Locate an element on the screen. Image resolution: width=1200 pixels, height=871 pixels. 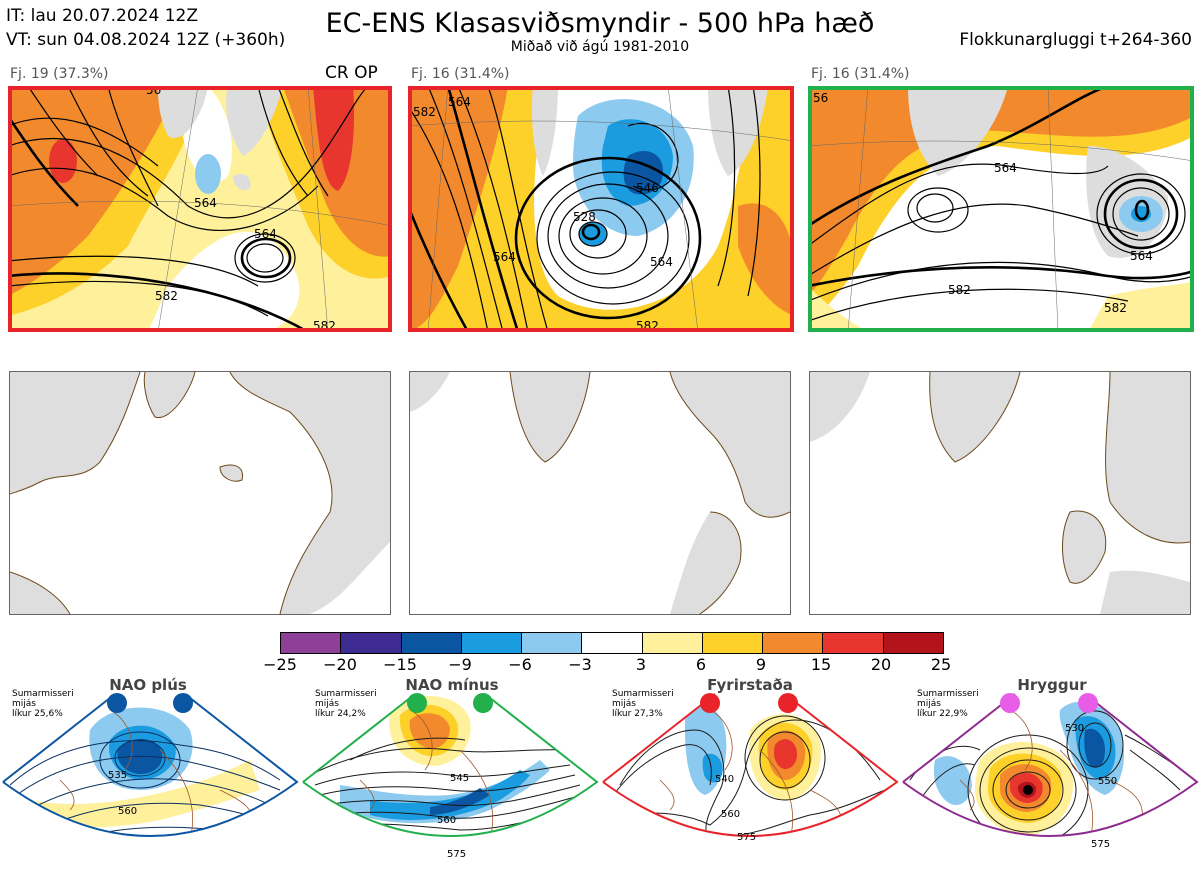
cluster-map-1: 564 564 582 582 56 is located at coordinates (200, 209).